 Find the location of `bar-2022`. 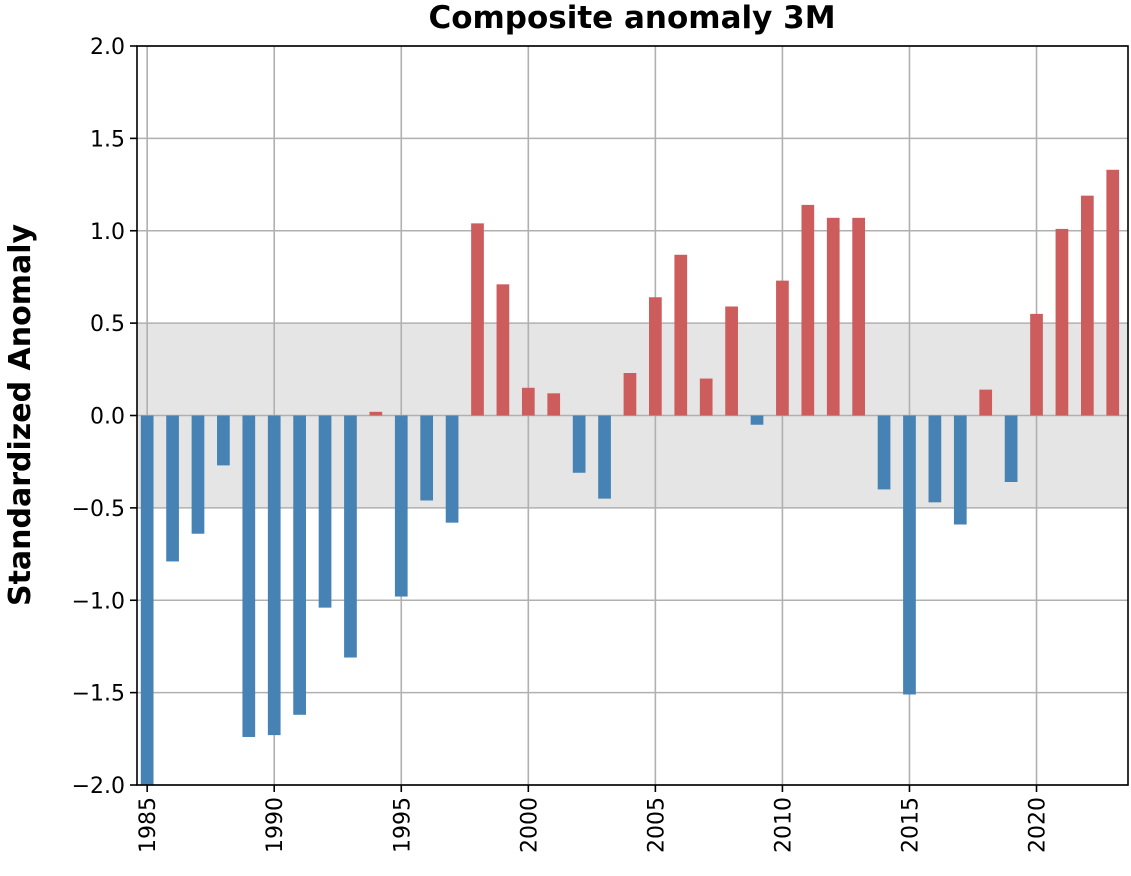

bar-2022 is located at coordinates (1087, 305).